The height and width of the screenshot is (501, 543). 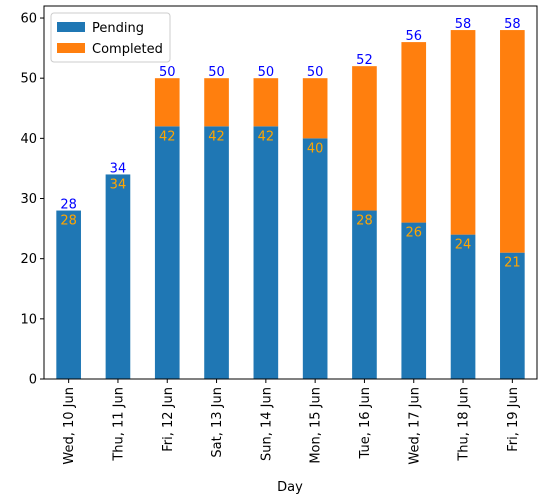 I want to click on x-tick-label: Mon, 15 Jun, so click(x=316, y=425).